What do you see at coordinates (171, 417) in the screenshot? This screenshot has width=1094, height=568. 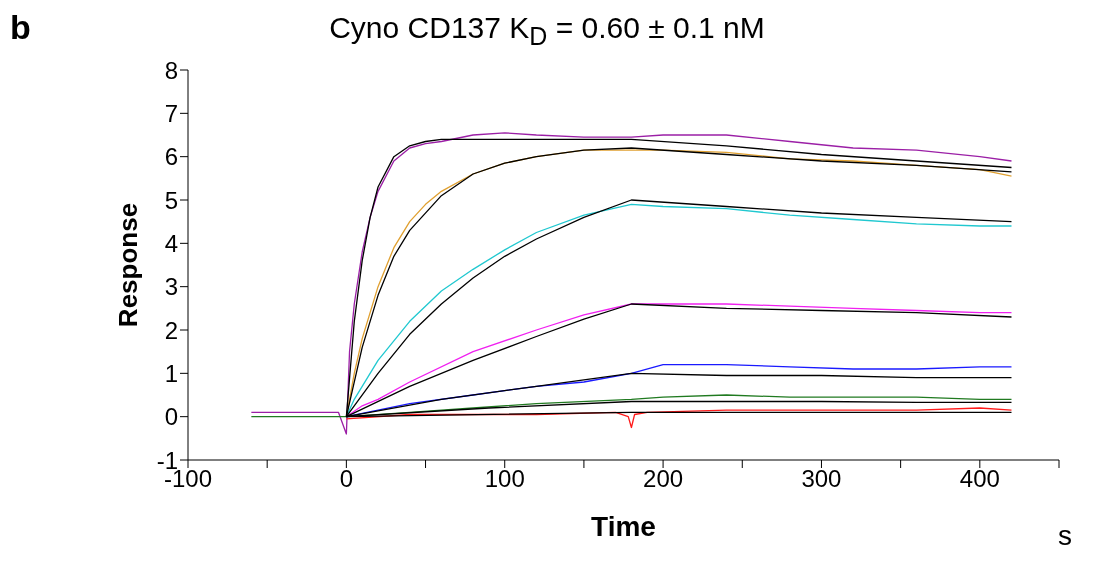 I see `y-tick-label: 0` at bounding box center [171, 417].